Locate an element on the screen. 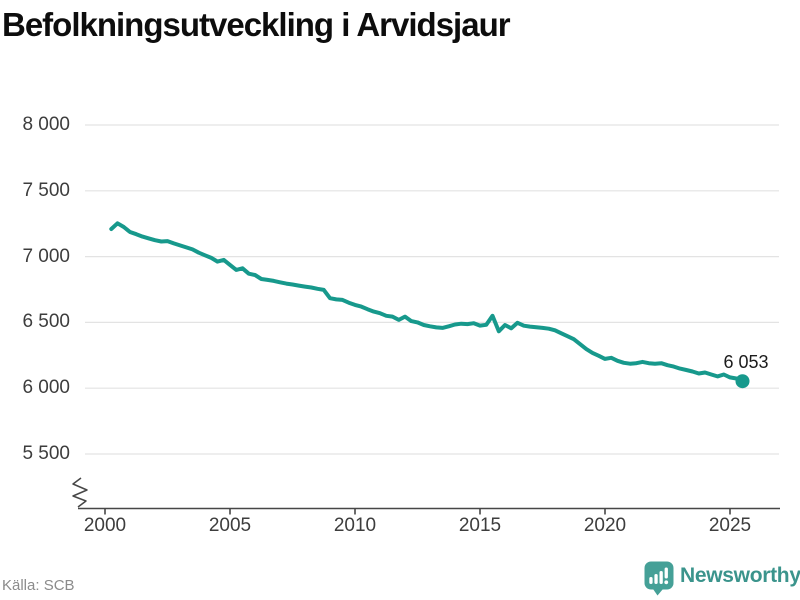  axis-break-icon is located at coordinates (80, 492).